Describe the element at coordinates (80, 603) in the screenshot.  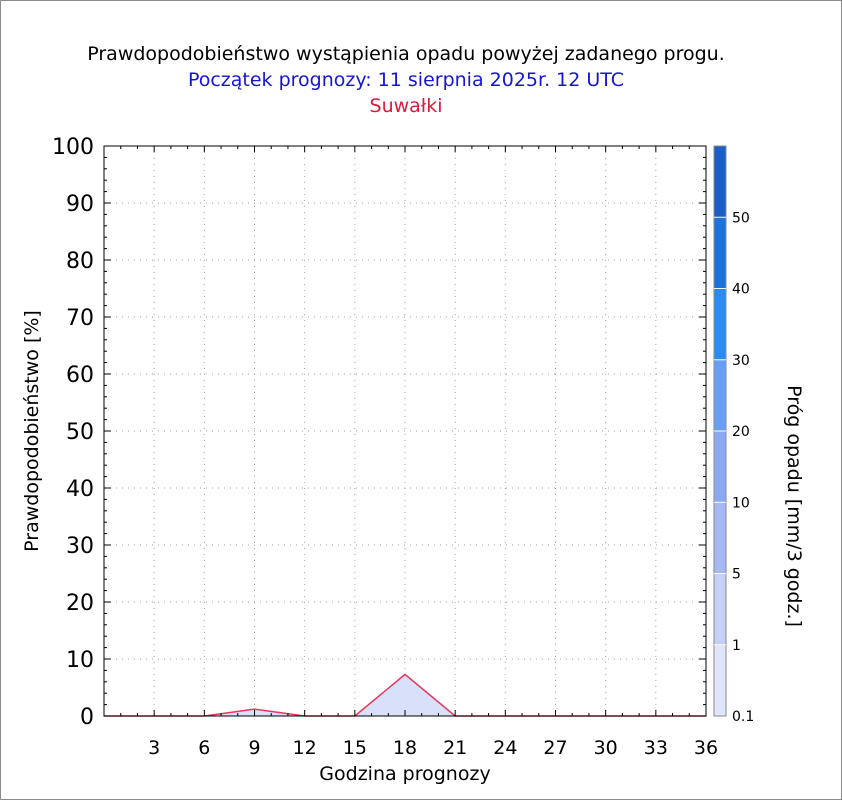
I see `y-tick-label: 20` at that location.